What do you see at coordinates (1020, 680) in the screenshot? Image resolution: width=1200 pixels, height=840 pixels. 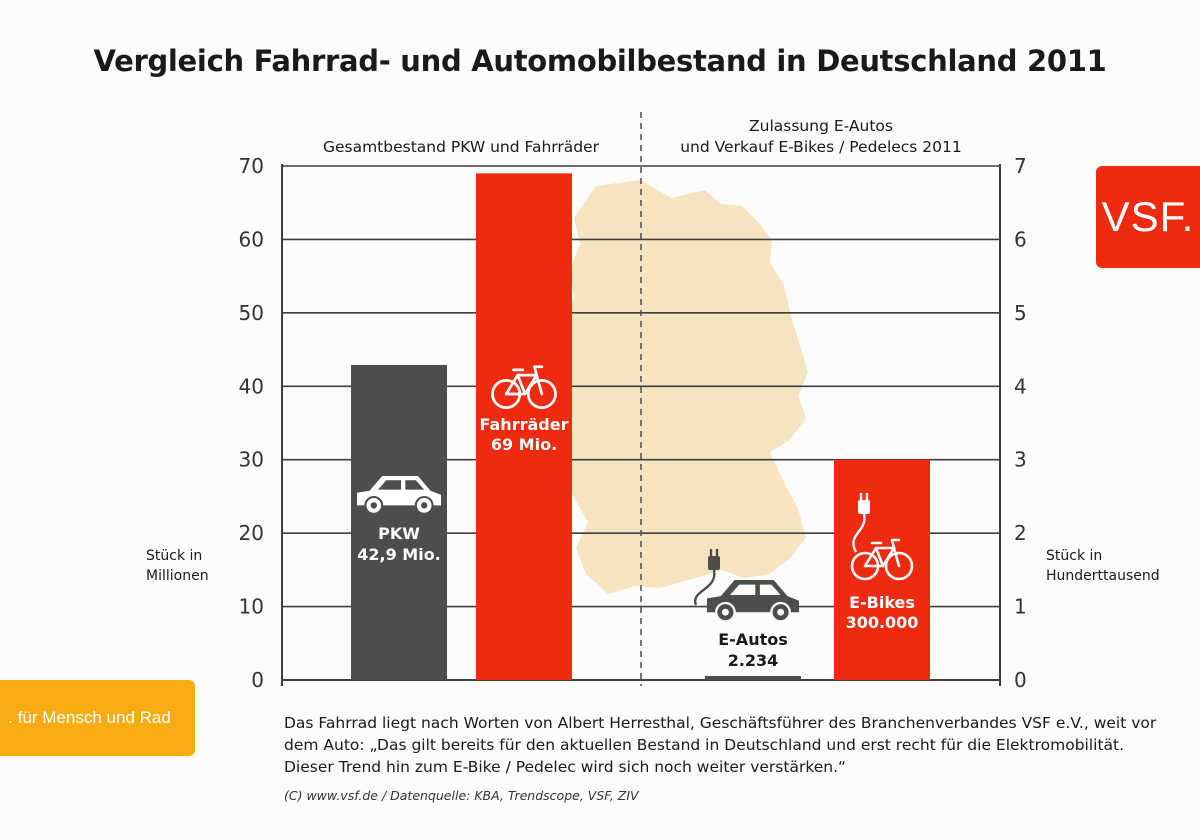 I see `right-tick-label: 0` at bounding box center [1020, 680].